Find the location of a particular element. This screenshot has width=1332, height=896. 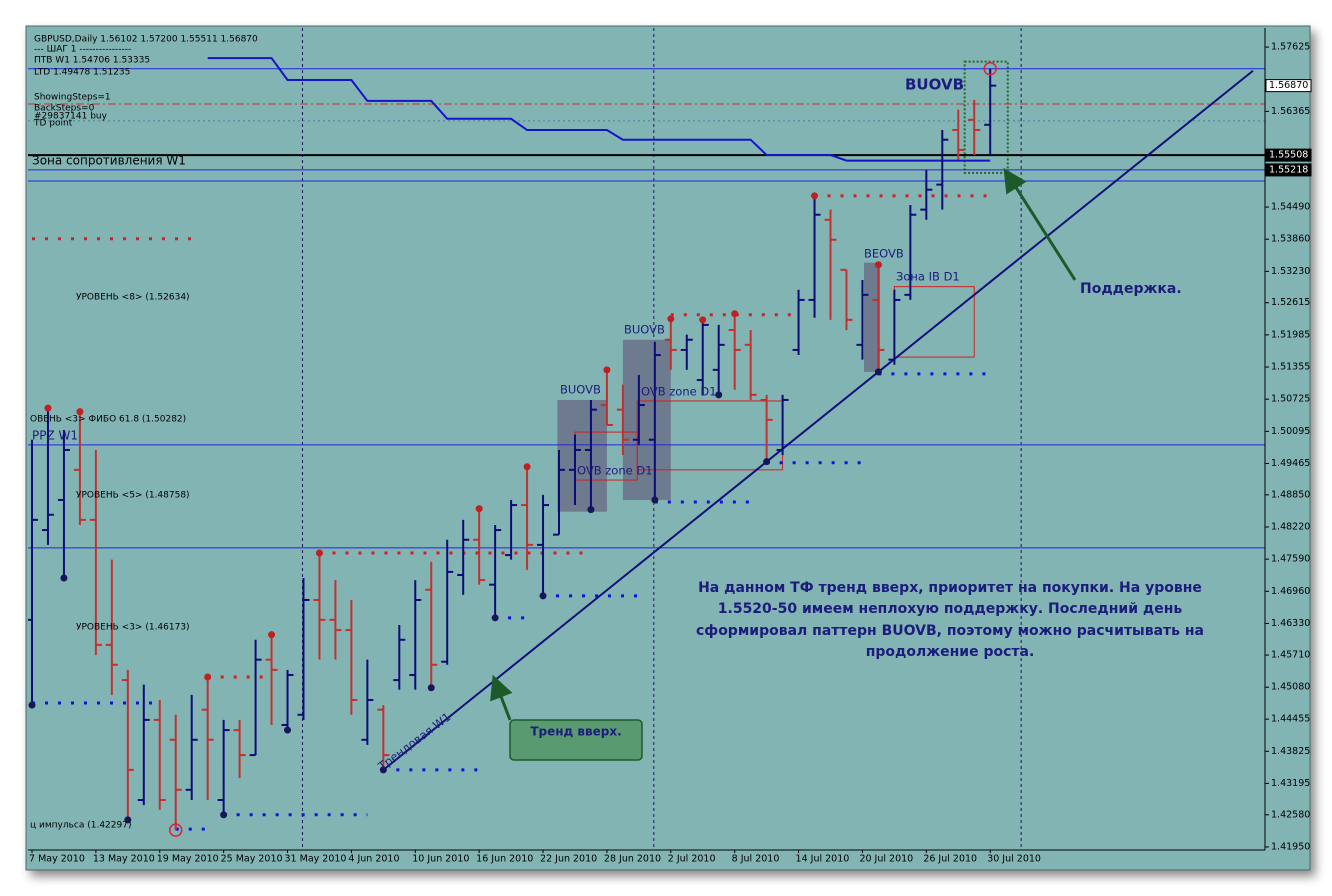

level-label: ц импульса (1.42297) is located at coordinates (80, 826).